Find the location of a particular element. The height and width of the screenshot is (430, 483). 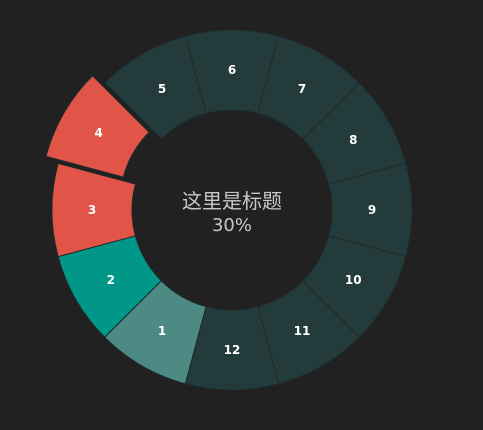

segment-label-5: 5 is located at coordinates (162, 89).